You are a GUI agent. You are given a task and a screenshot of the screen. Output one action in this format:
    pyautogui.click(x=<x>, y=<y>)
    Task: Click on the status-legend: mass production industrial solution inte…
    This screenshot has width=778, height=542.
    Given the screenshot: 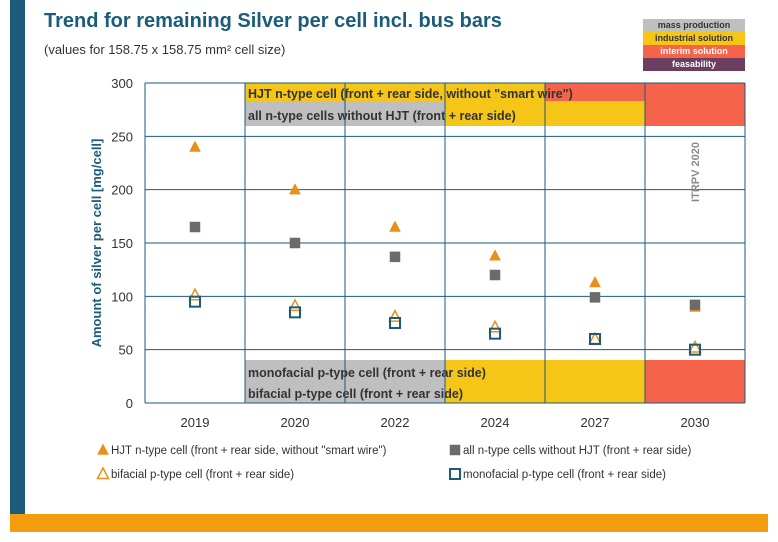 What is the action you would take?
    pyautogui.click(x=694, y=45)
    